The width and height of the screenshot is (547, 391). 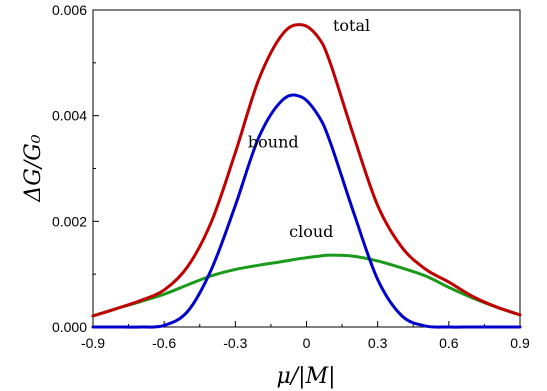 What do you see at coordinates (305, 376) in the screenshot?
I see `x-axis-title: μ/|M|` at bounding box center [305, 376].